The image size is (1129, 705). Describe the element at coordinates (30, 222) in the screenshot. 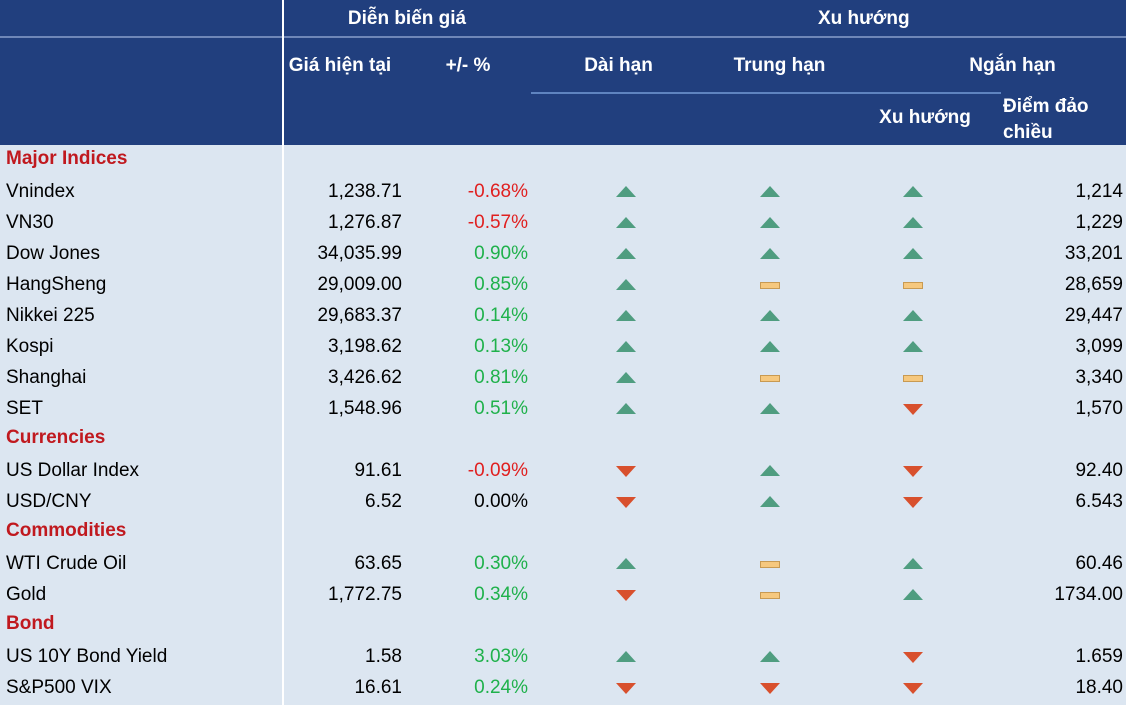

I see `row-name: VN30` at that location.